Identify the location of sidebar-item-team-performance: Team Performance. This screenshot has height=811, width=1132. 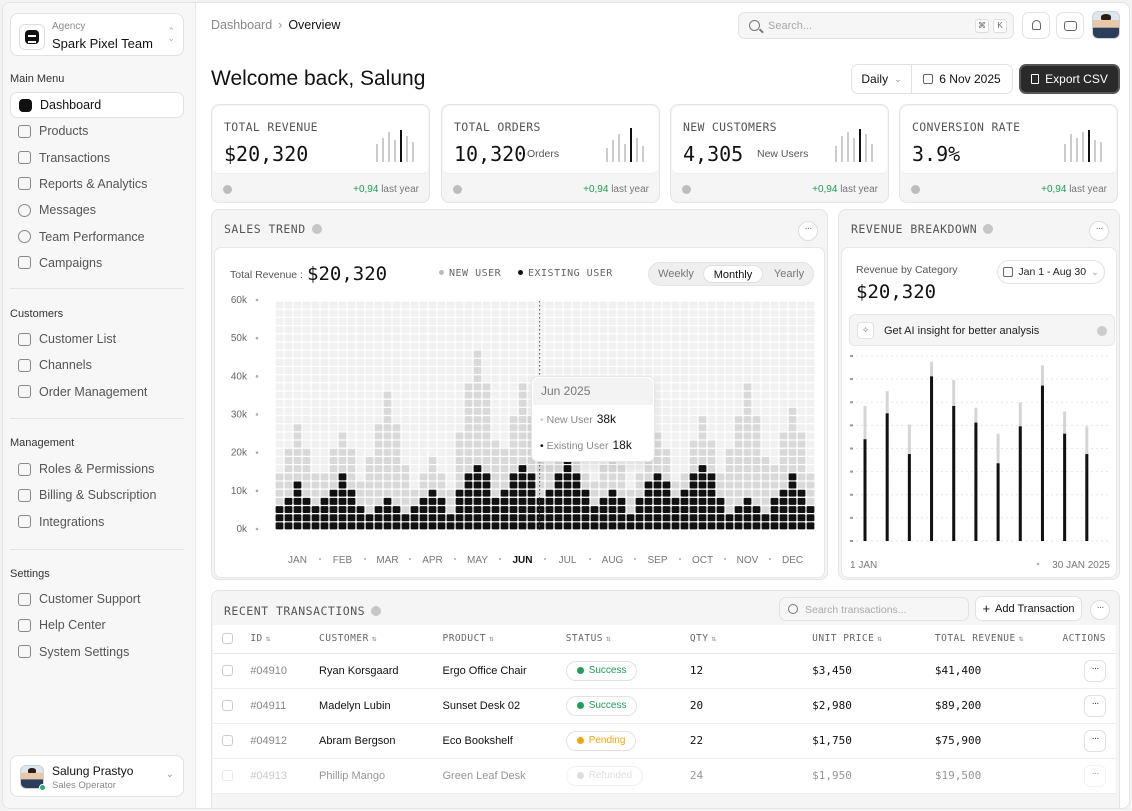
(97, 237).